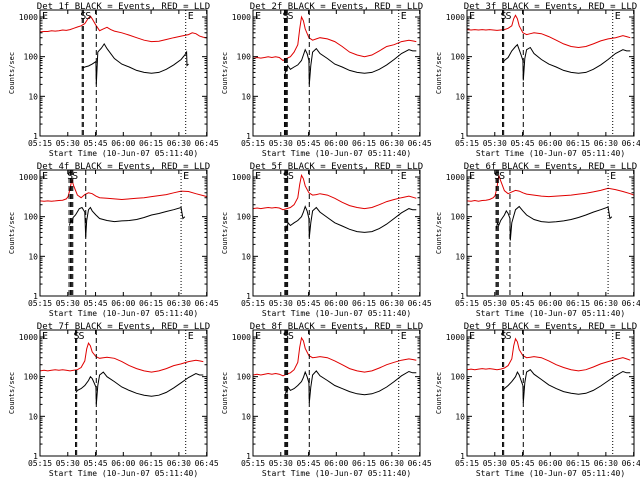  Describe the element at coordinates (336, 167) in the screenshot. I see `panel-title: Det 5f BLACK = Events, RED = LLD` at that location.